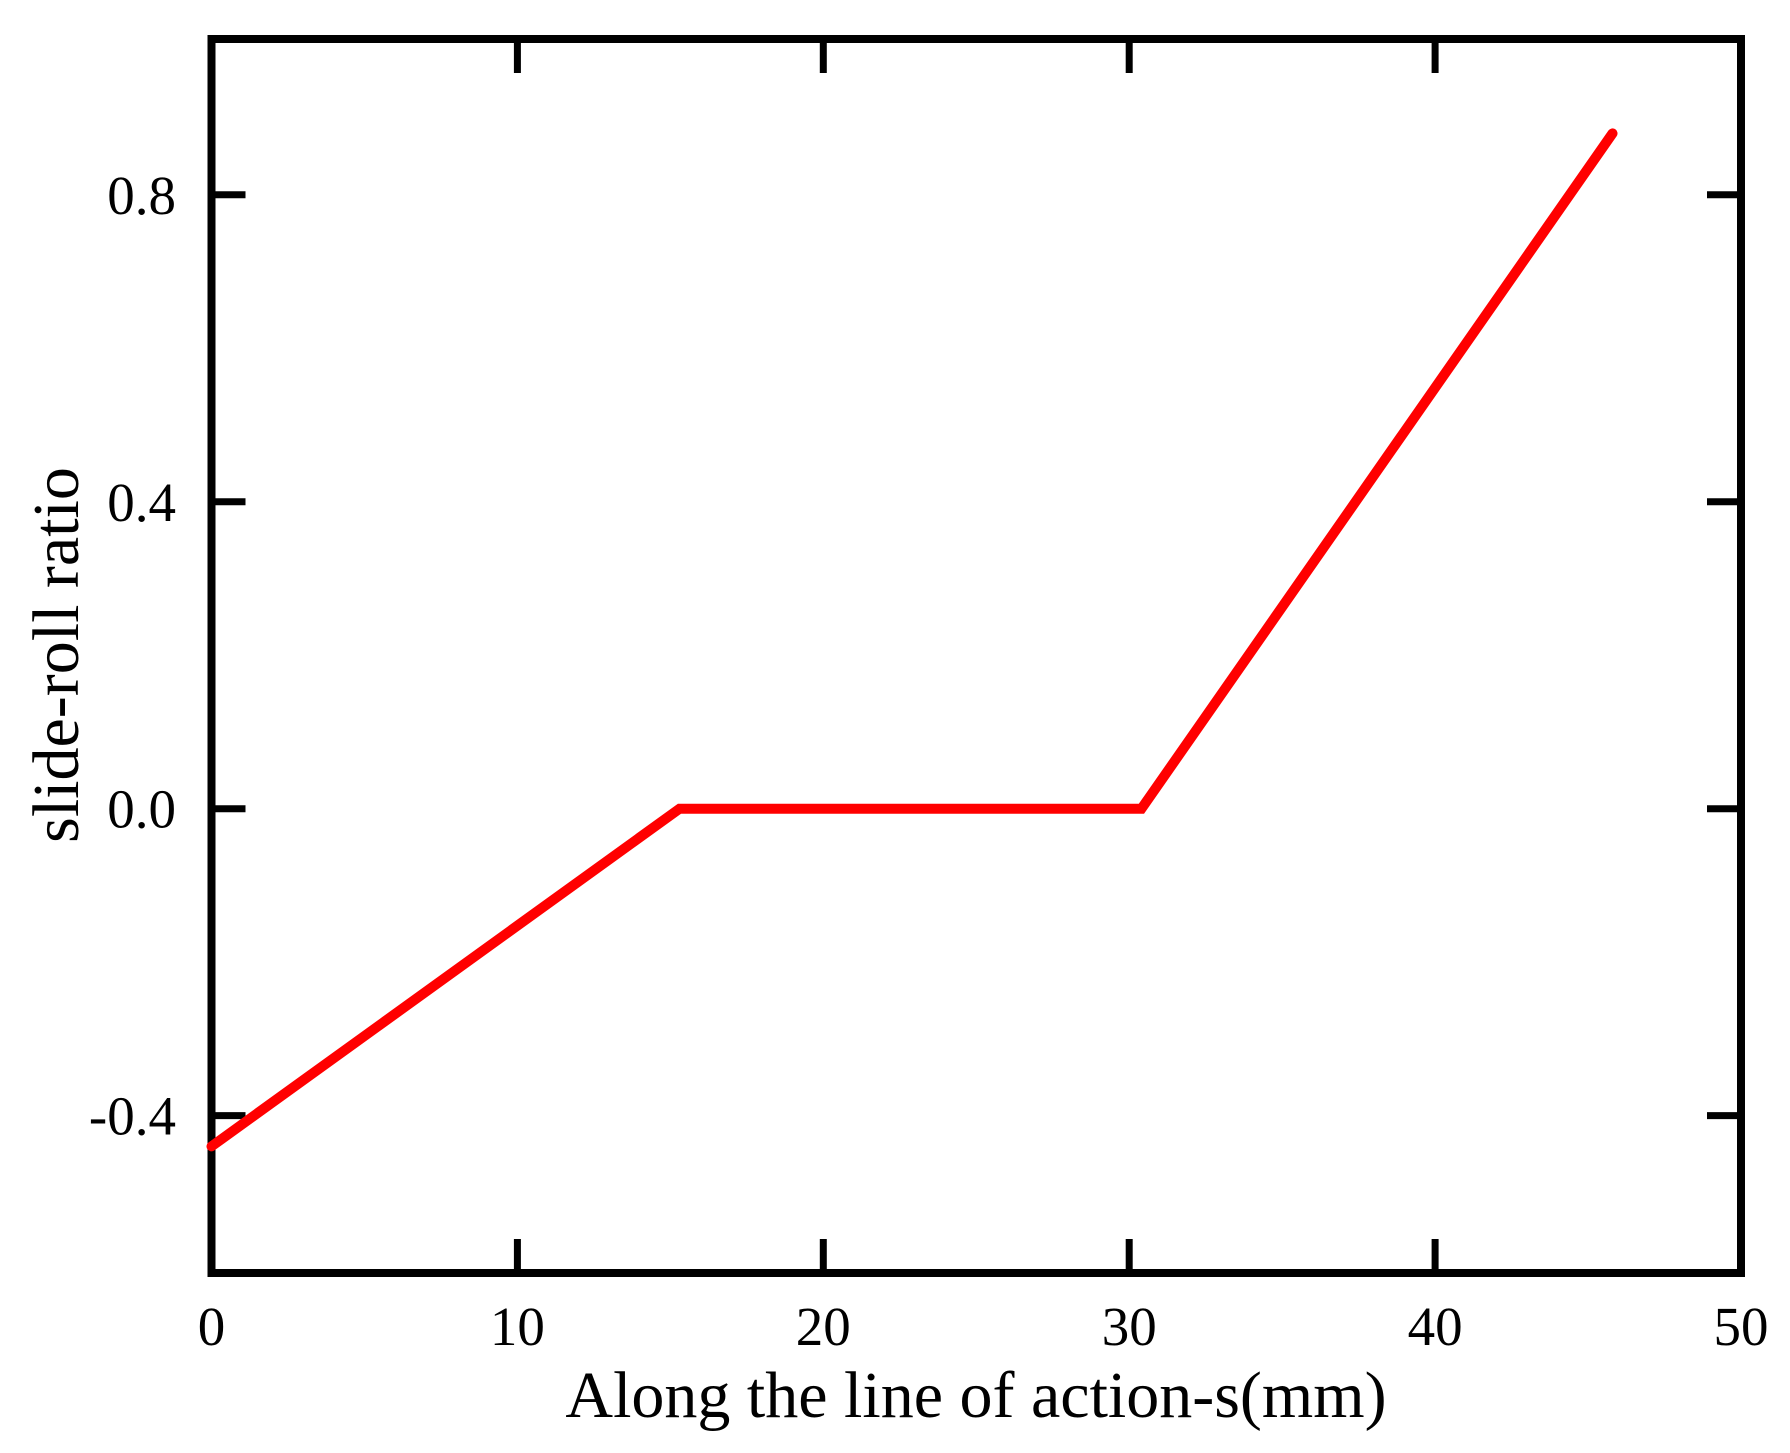 This screenshot has height=1453, width=1790. Describe the element at coordinates (975, 1395) in the screenshot. I see `x-axis-title: Along the line of action-s(mm)` at that location.